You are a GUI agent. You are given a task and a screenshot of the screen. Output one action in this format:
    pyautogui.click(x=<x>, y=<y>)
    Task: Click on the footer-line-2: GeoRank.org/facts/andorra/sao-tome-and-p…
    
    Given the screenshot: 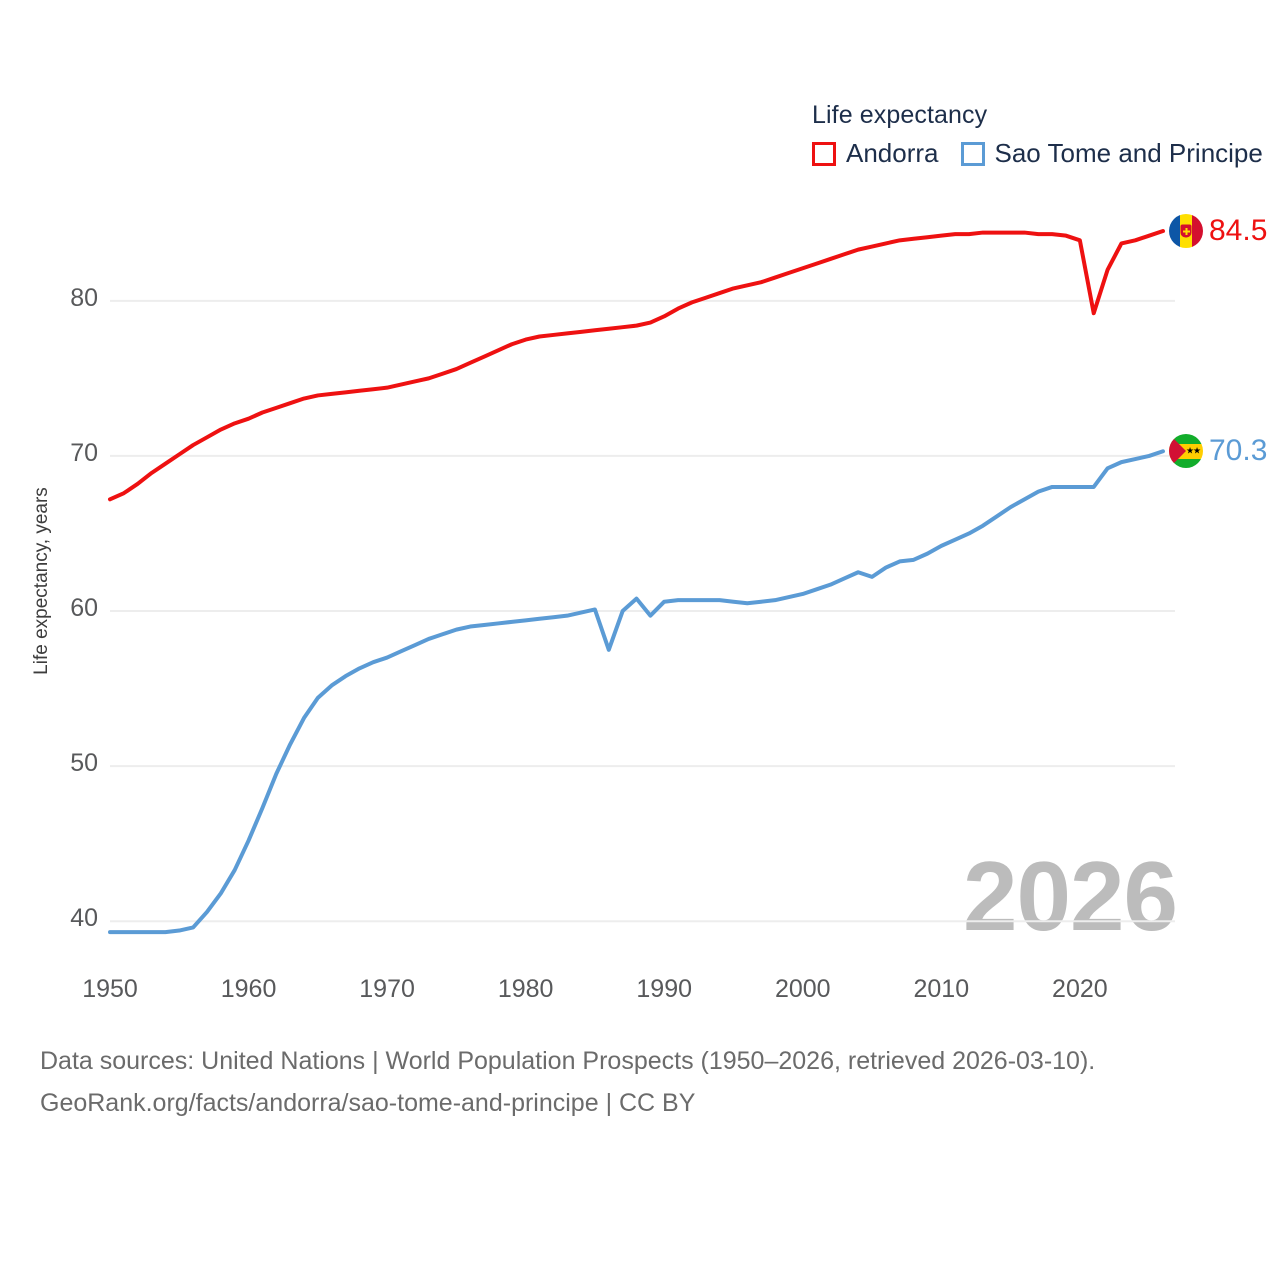 What is the action you would take?
    pyautogui.click(x=368, y=1103)
    